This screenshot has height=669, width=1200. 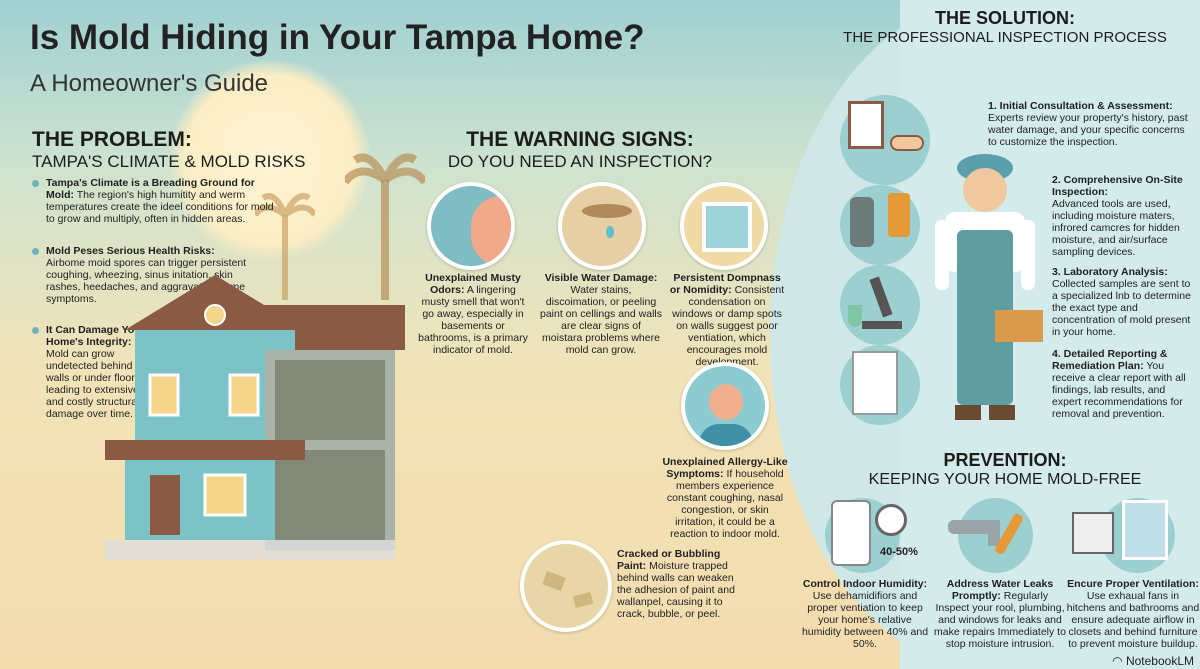 What do you see at coordinates (1080, 106) in the screenshot?
I see `step-title: 1. Initial Consultation & Assessment:` at bounding box center [1080, 106].